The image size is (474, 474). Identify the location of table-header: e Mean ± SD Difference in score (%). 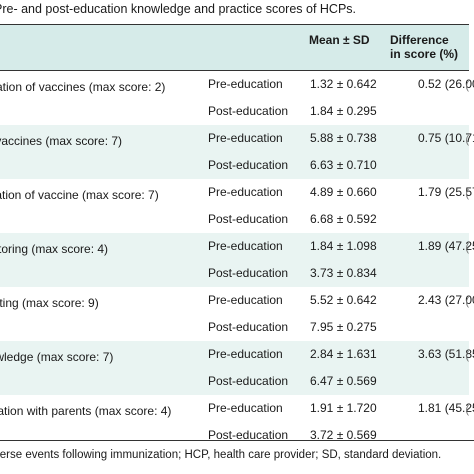
(234, 47).